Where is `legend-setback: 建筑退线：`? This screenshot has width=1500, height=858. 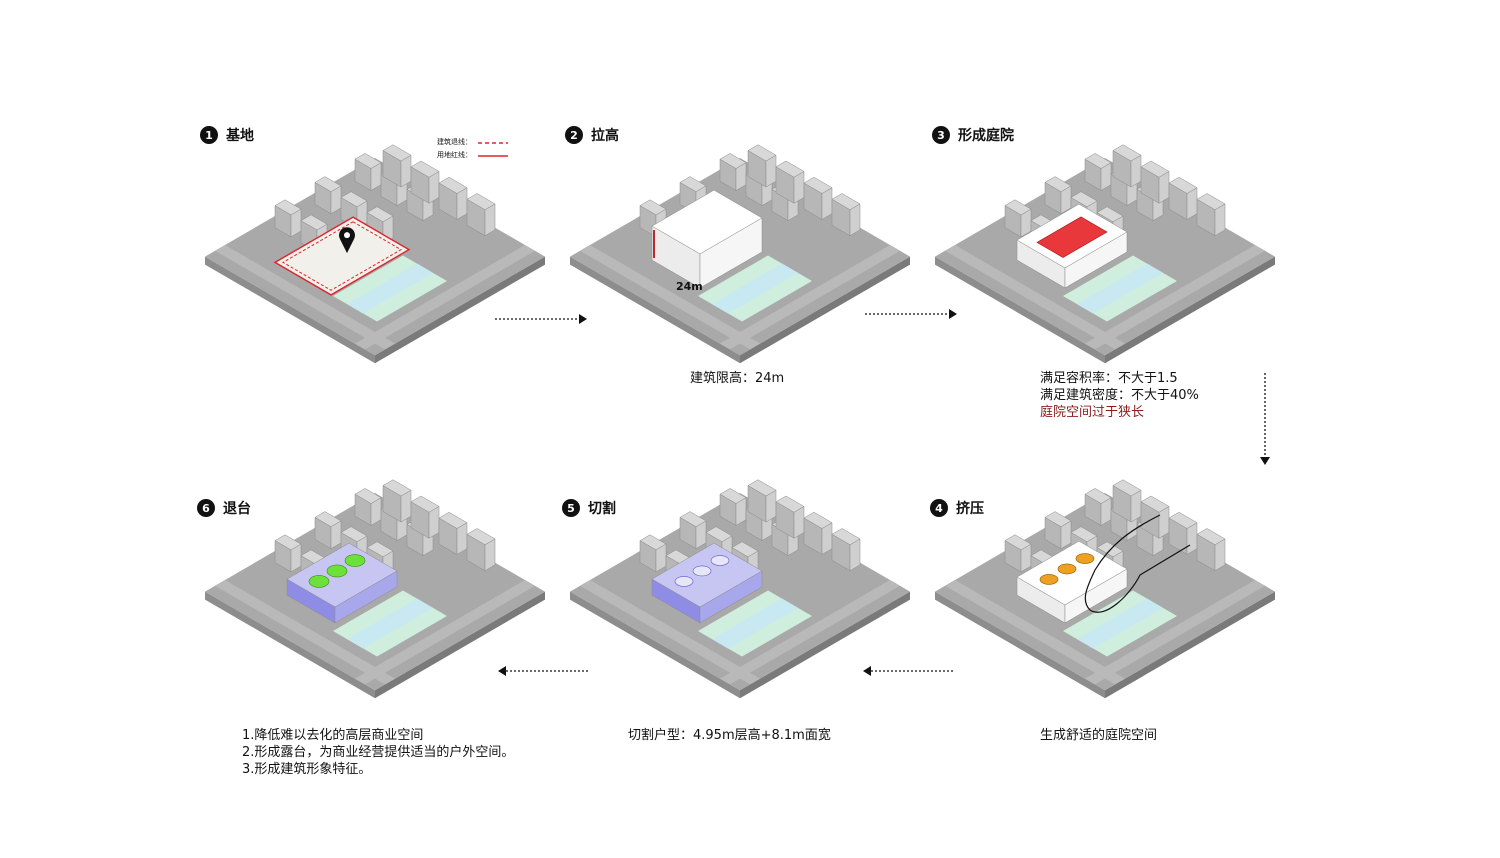
legend-setback: 建筑退线： is located at coordinates (472, 142).